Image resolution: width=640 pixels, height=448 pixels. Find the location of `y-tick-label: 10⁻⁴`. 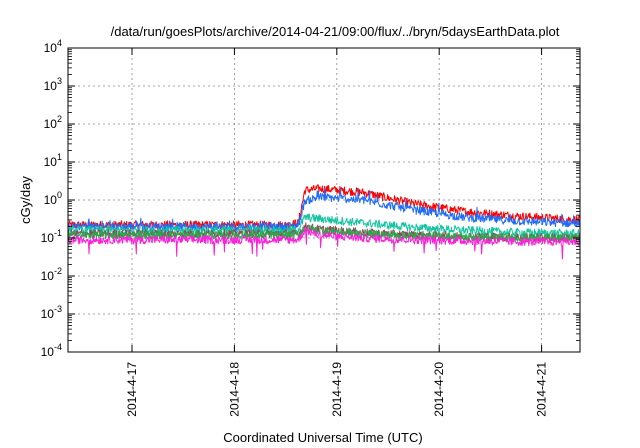

y-tick-label: 10⁻⁴ is located at coordinates (51, 350).